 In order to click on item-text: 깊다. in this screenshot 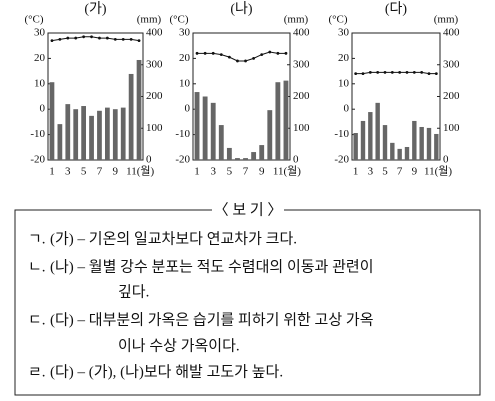, I will do `click(133, 291)`.